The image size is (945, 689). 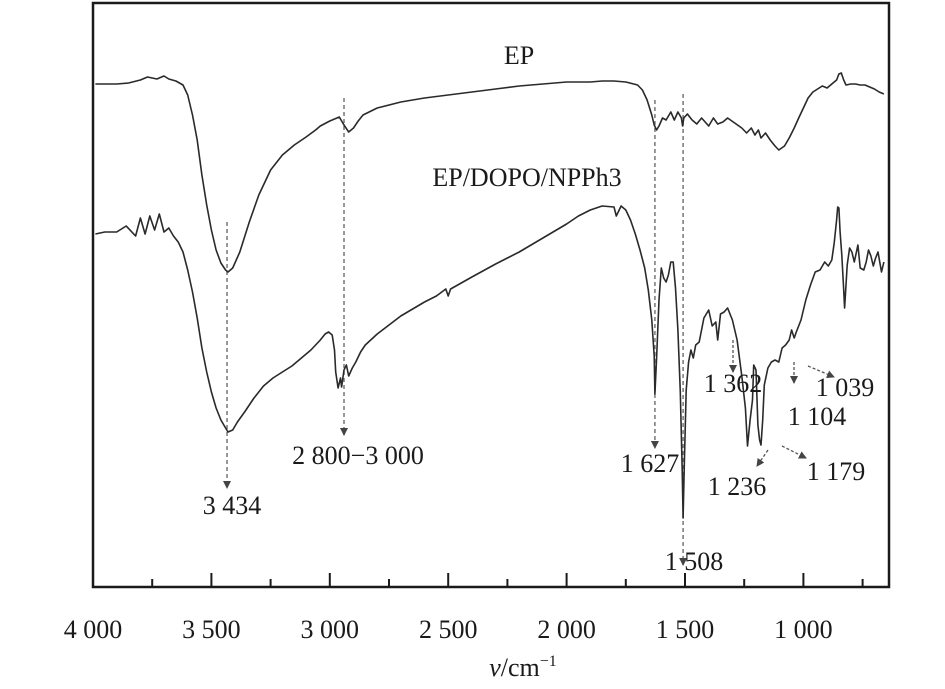 I want to click on series-label-ep: EP, so click(x=519, y=55).